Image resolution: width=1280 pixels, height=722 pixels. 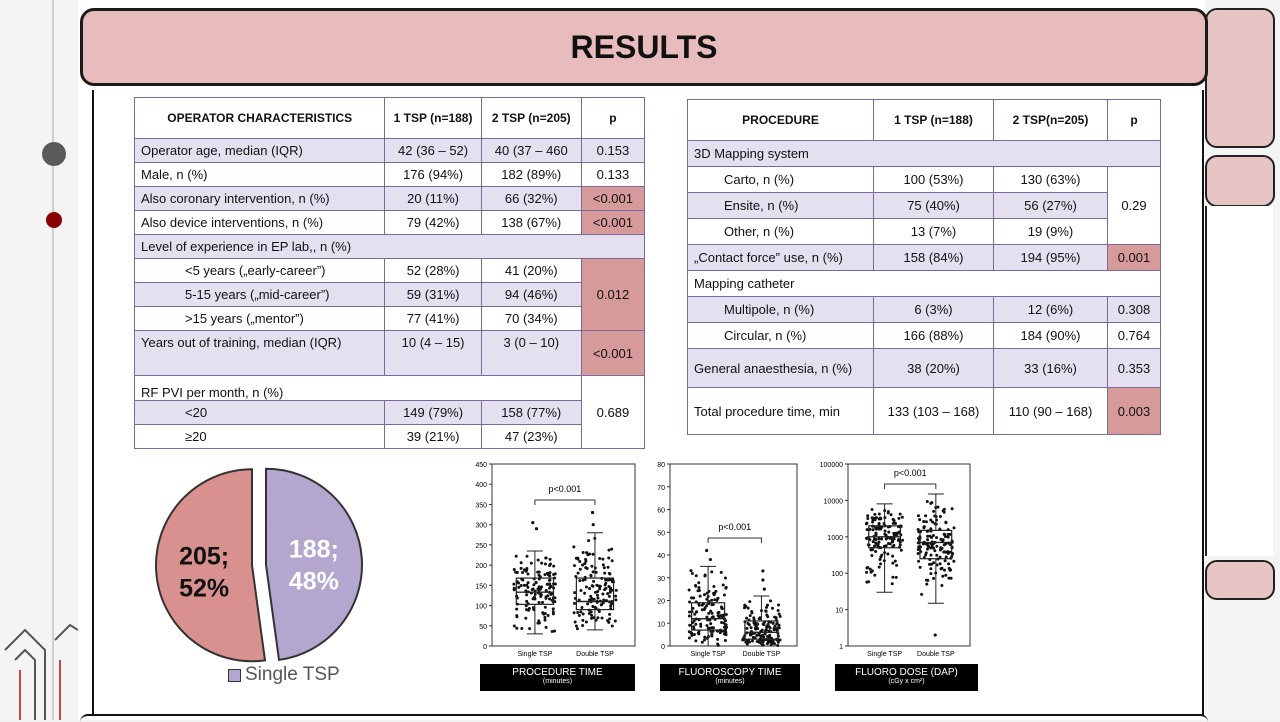 What do you see at coordinates (1050, 257) in the screenshot?
I see `cell-2tsp: 194 (95%)` at bounding box center [1050, 257].